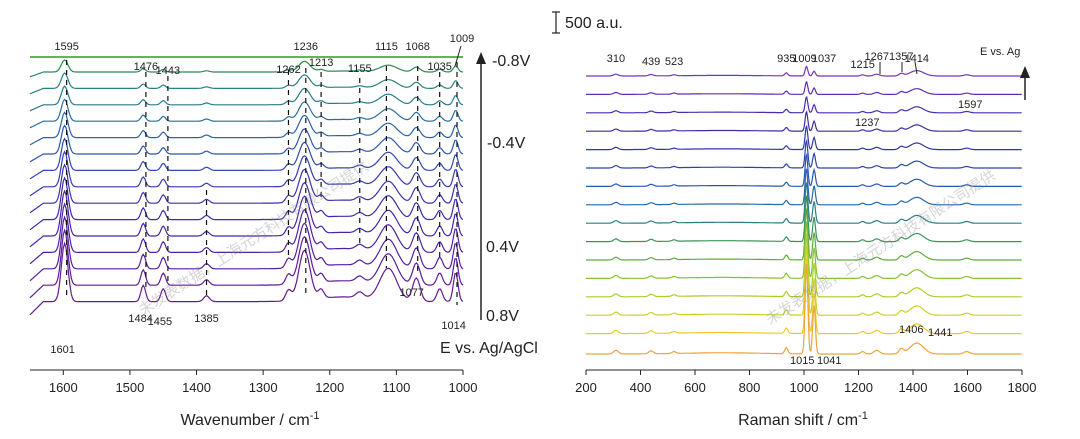 The height and width of the screenshot is (439, 1080). What do you see at coordinates (458, 56) in the screenshot?
I see `ir-1009-pointer` at bounding box center [458, 56].